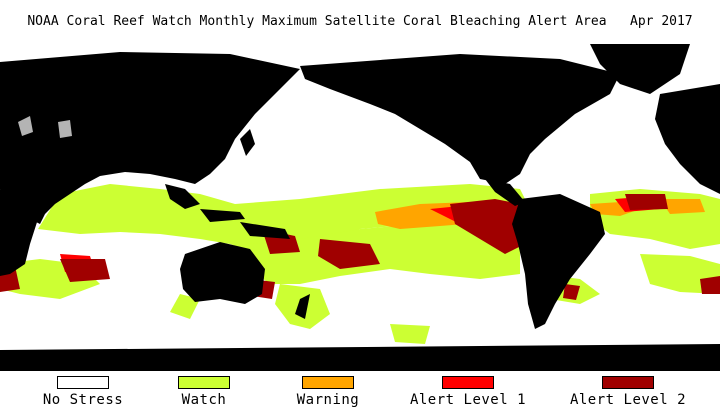 The height and width of the screenshot is (411, 720). What do you see at coordinates (468, 400) in the screenshot?
I see `legend-label: Alert Level 1` at bounding box center [468, 400].